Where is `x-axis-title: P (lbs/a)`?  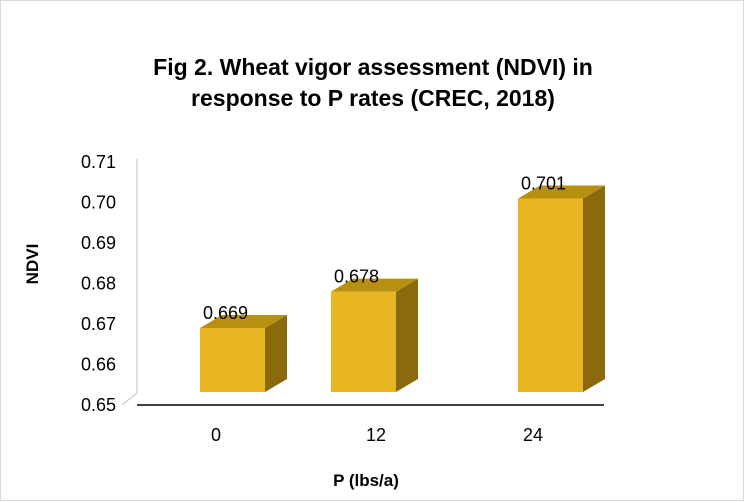
x-axis-title: P (lbs/a) is located at coordinates (366, 480).